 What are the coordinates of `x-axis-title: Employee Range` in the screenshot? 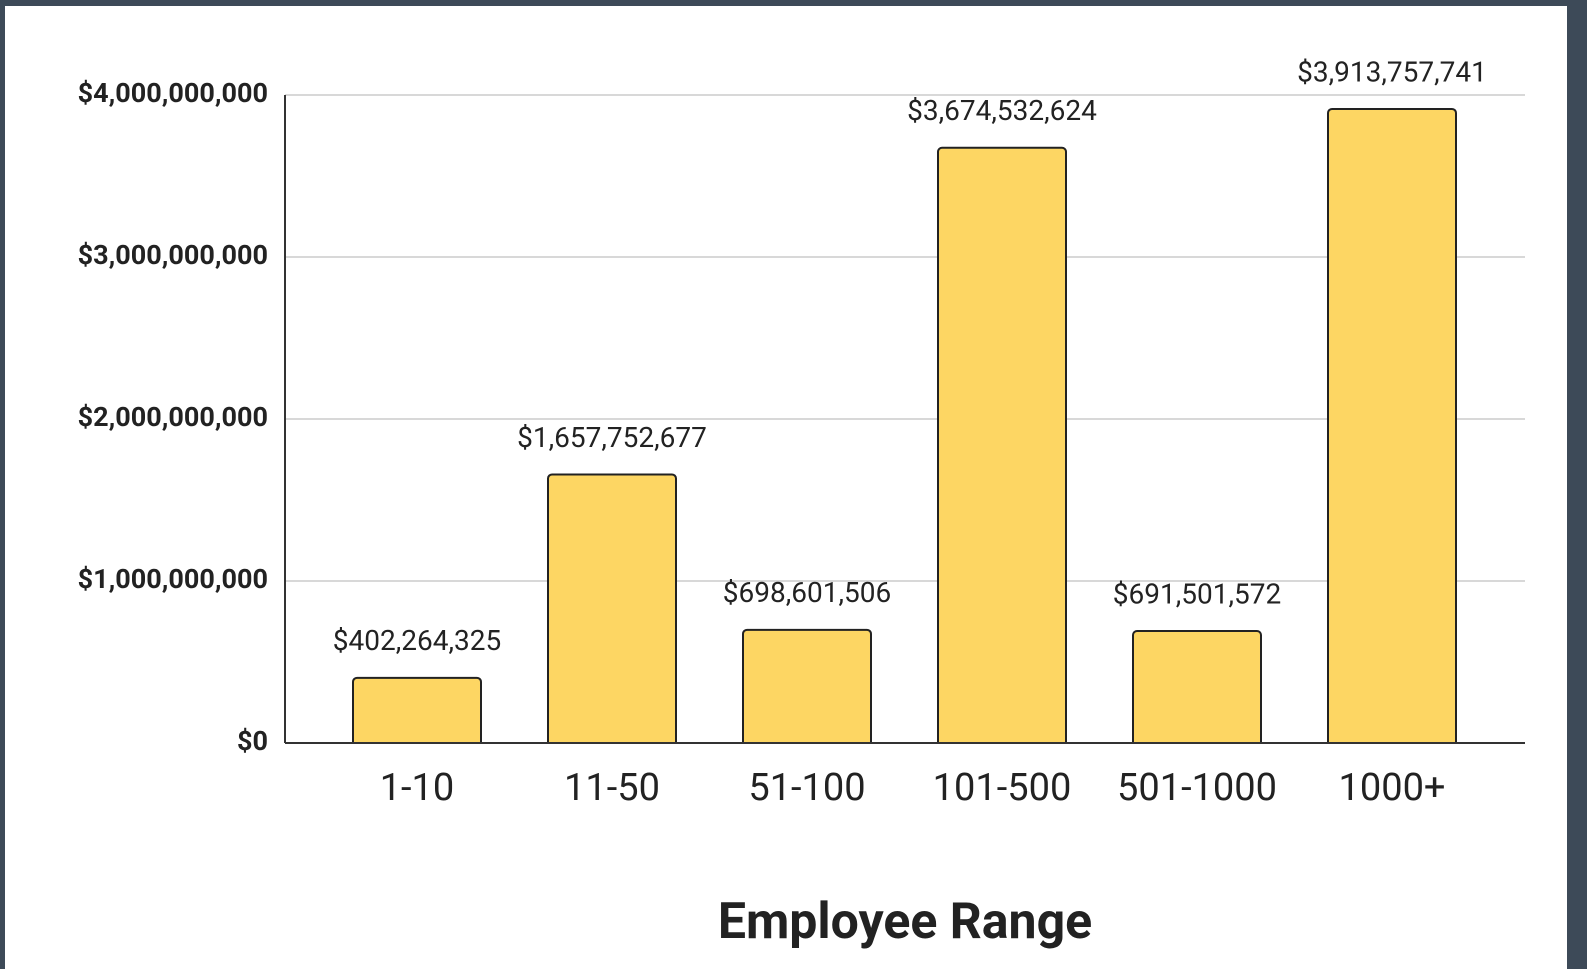 It's located at (905, 922).